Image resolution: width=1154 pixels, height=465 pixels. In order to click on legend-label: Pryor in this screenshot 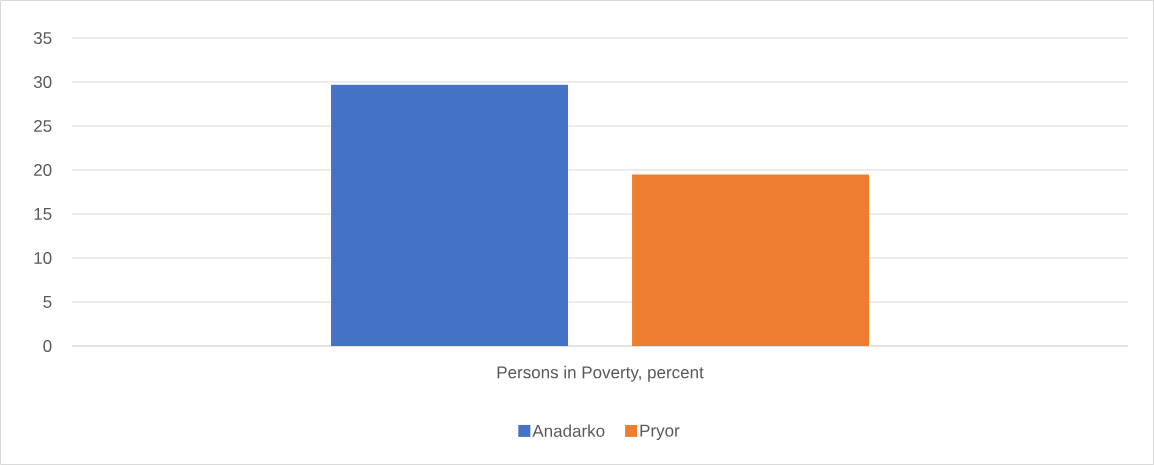, I will do `click(660, 432)`.